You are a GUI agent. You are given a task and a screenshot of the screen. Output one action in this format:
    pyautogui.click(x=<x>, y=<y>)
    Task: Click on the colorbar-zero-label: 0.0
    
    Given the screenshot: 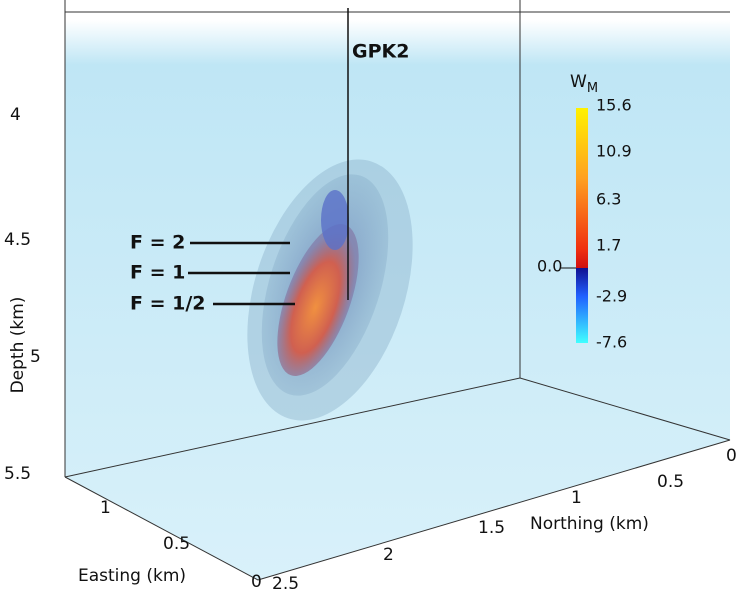 What is the action you would take?
    pyautogui.click(x=549, y=266)
    